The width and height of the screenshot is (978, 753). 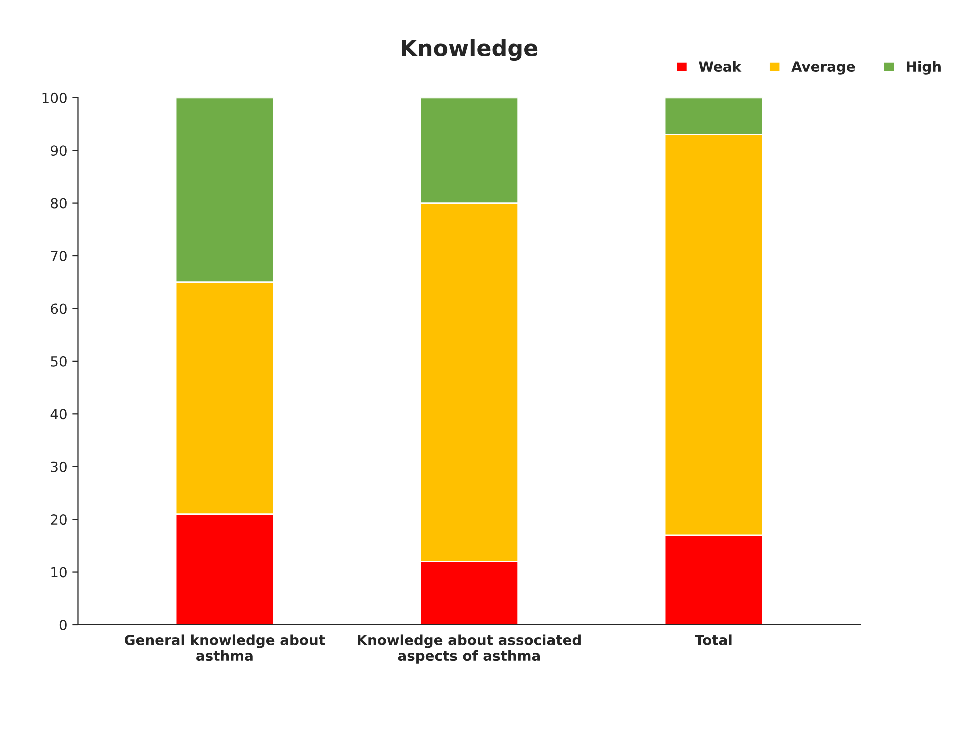 What do you see at coordinates (225, 648) in the screenshot?
I see `x-tick-label: General knowledge about asthma` at bounding box center [225, 648].